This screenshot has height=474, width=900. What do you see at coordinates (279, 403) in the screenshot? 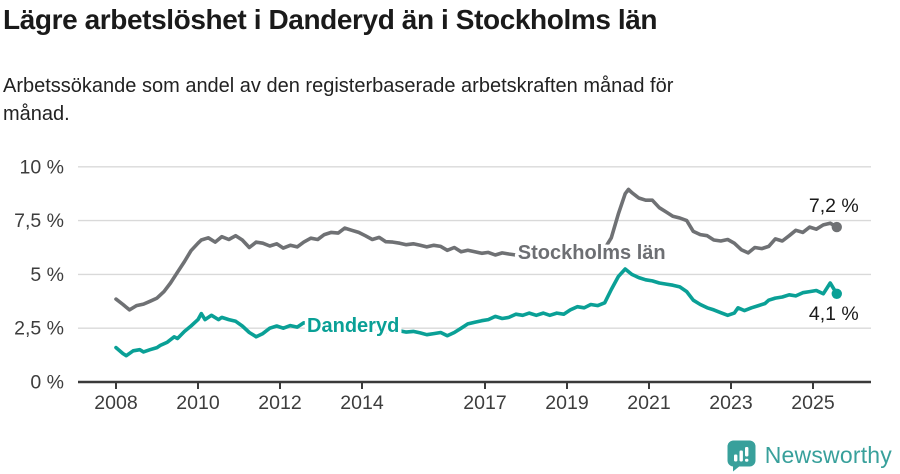
I see `x-axis-label: 2012` at bounding box center [279, 403].